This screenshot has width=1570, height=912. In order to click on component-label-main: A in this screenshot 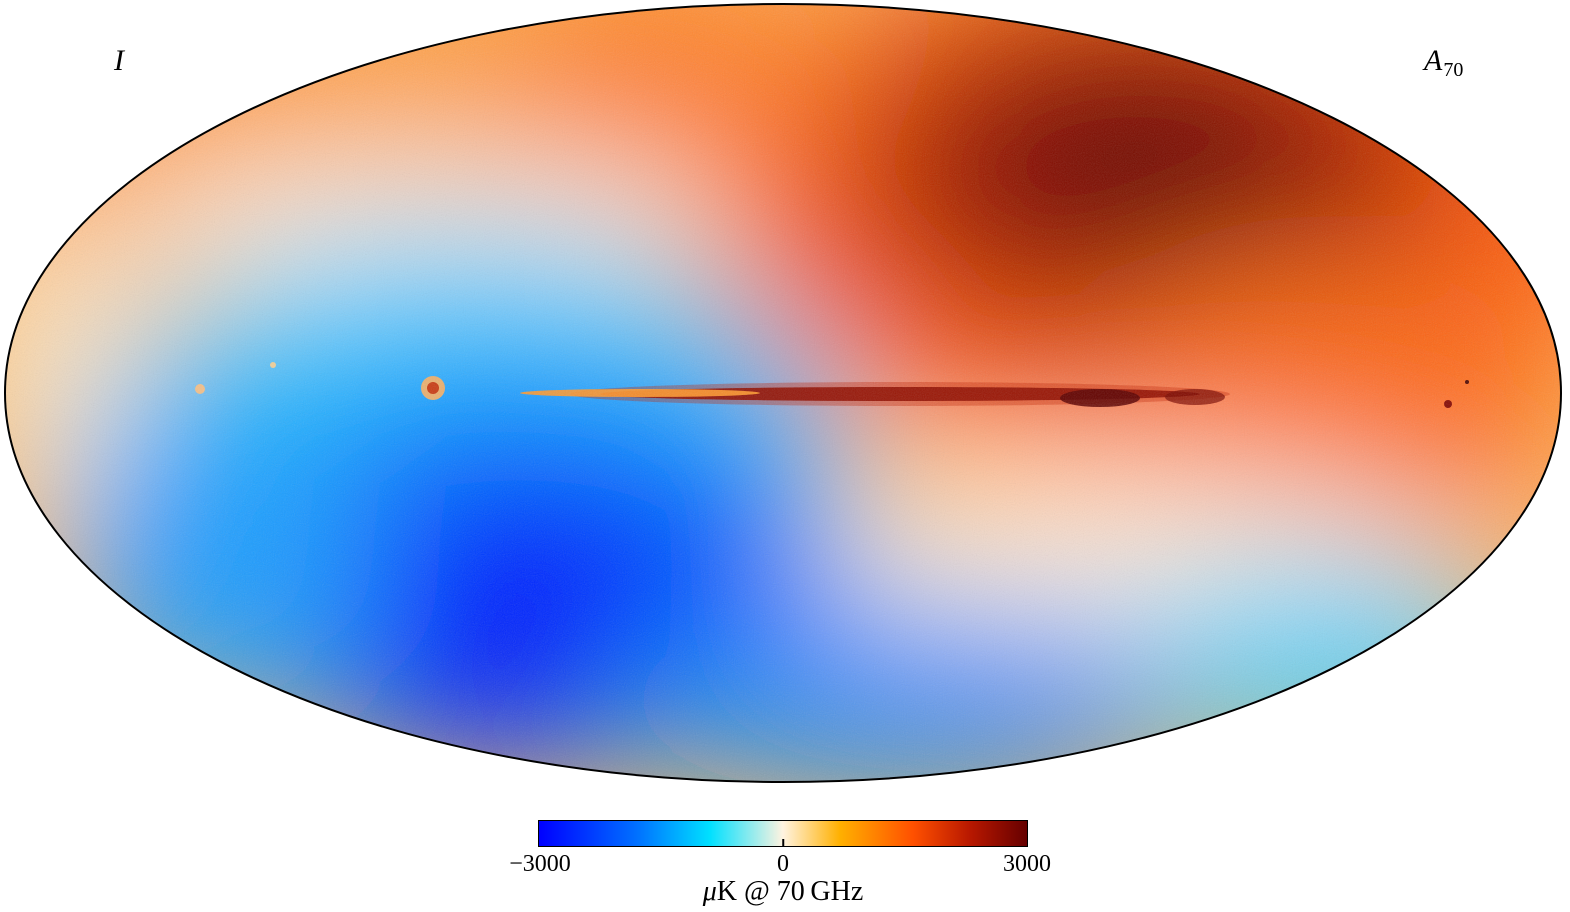, I will do `click(1433, 60)`.